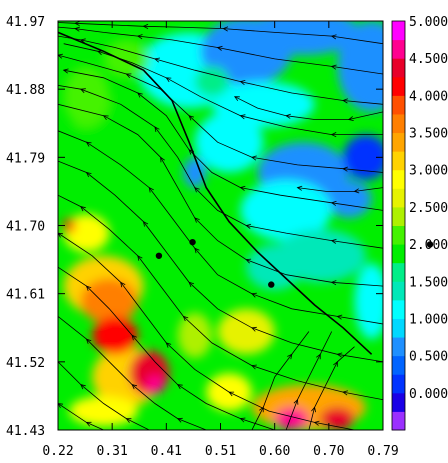 The width and height of the screenshot is (448, 463). I want to click on colorbar-label-0: 0.000, so click(428, 394).